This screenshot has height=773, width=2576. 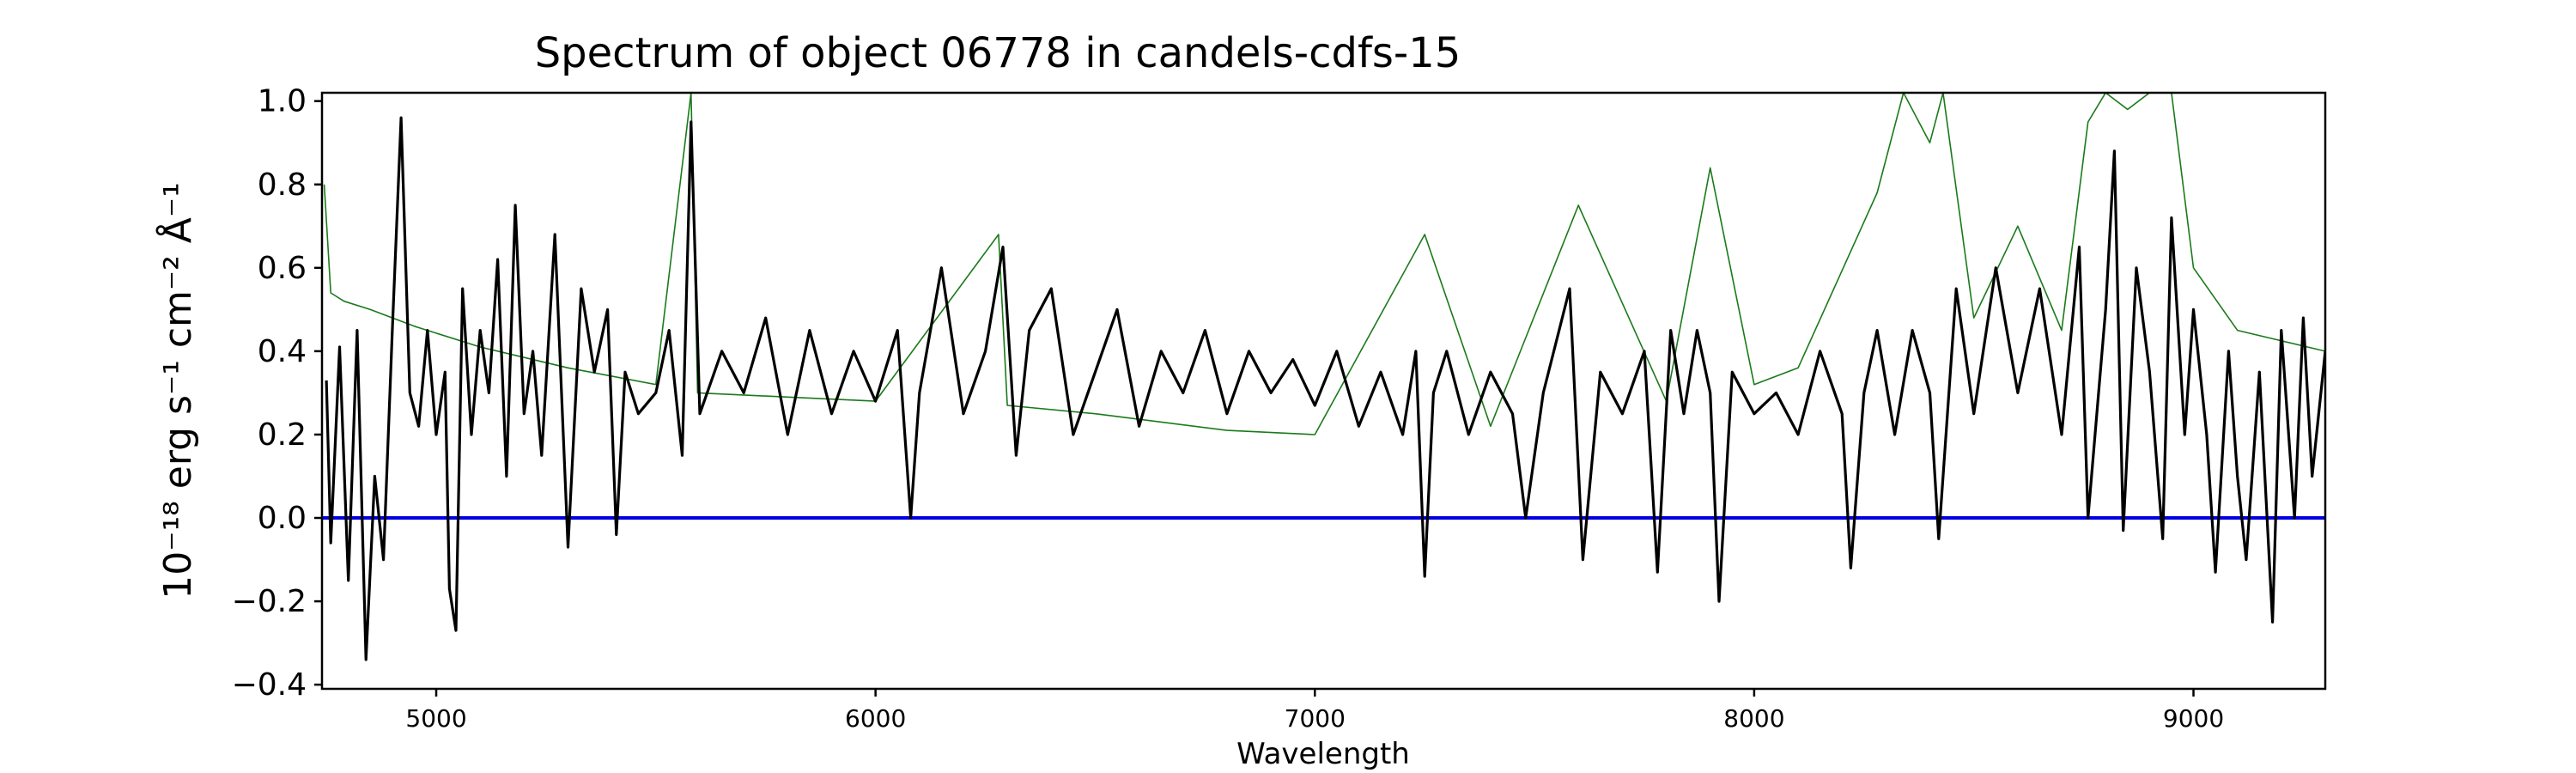 What do you see at coordinates (282, 518) in the screenshot?
I see `y-tick-label: 0.0` at bounding box center [282, 518].